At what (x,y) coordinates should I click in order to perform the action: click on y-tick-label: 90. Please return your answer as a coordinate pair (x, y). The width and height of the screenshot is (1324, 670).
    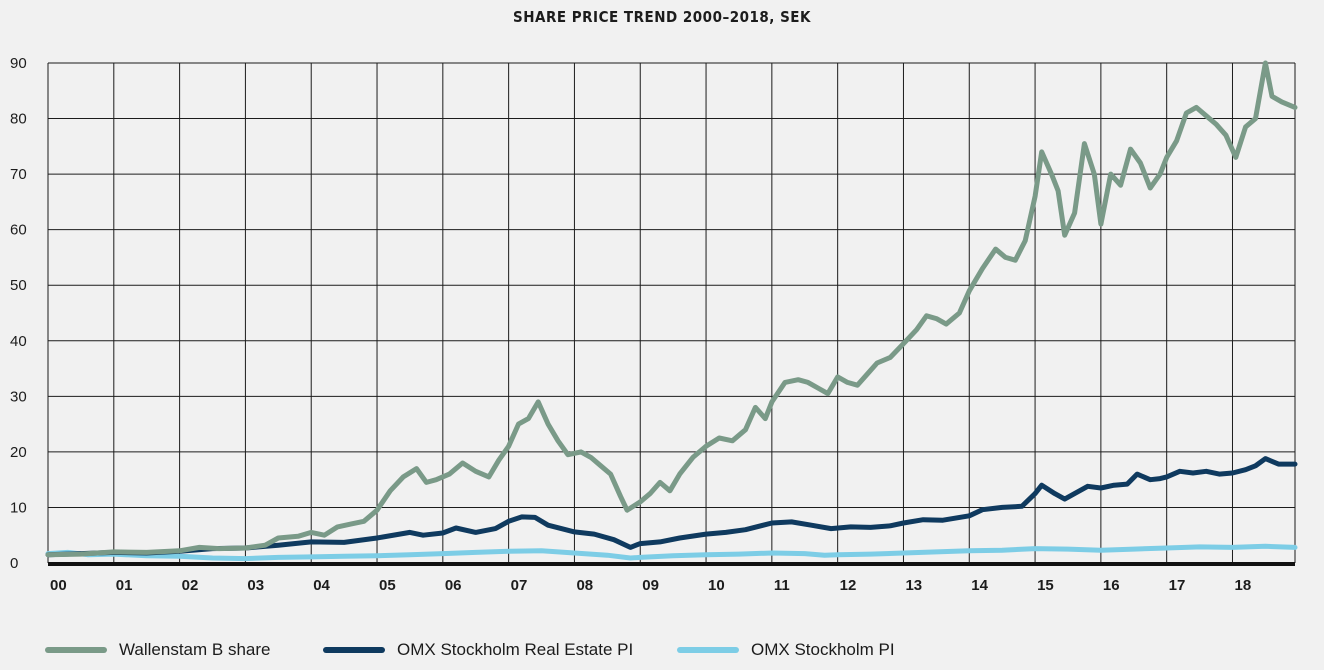
    Looking at the image, I should click on (18, 63).